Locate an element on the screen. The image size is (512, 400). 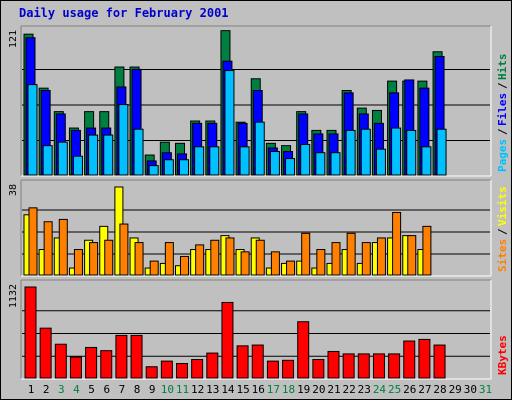
x-tick-day-14: 14 is located at coordinates (228, 389).